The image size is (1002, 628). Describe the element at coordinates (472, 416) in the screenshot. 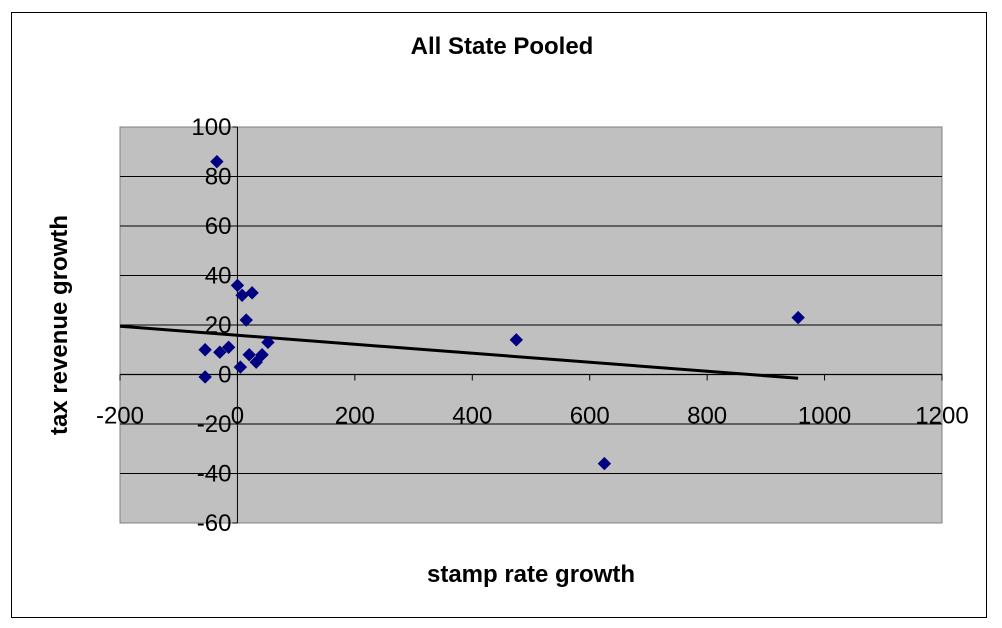

I see `x-tick-label: 400` at that location.